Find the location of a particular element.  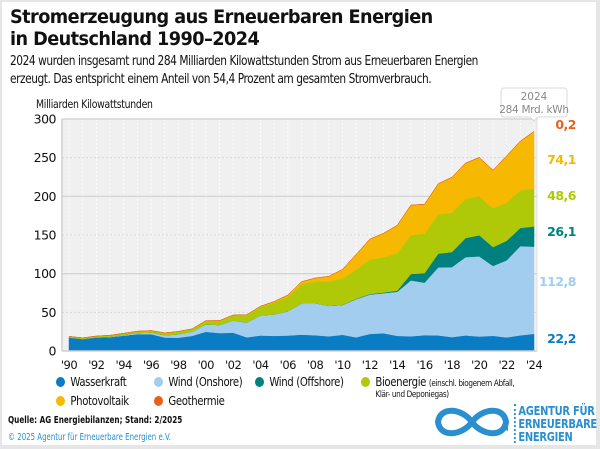

legend-swatch-wasserkraft is located at coordinates (60, 382).